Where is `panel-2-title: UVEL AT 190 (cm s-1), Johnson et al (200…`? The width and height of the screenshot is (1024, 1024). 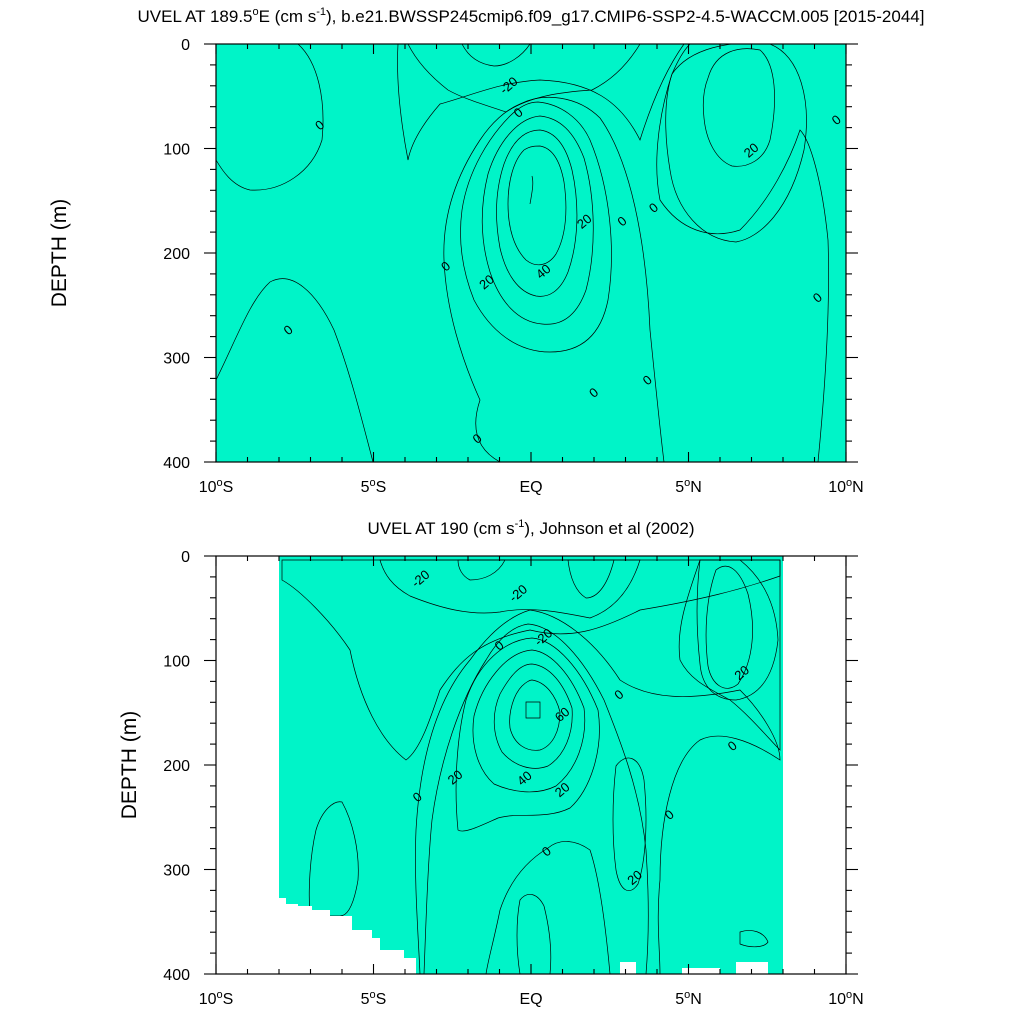 panel-2-title: UVEL AT 190 (cm s-1), Johnson et al (200… is located at coordinates (531, 528).